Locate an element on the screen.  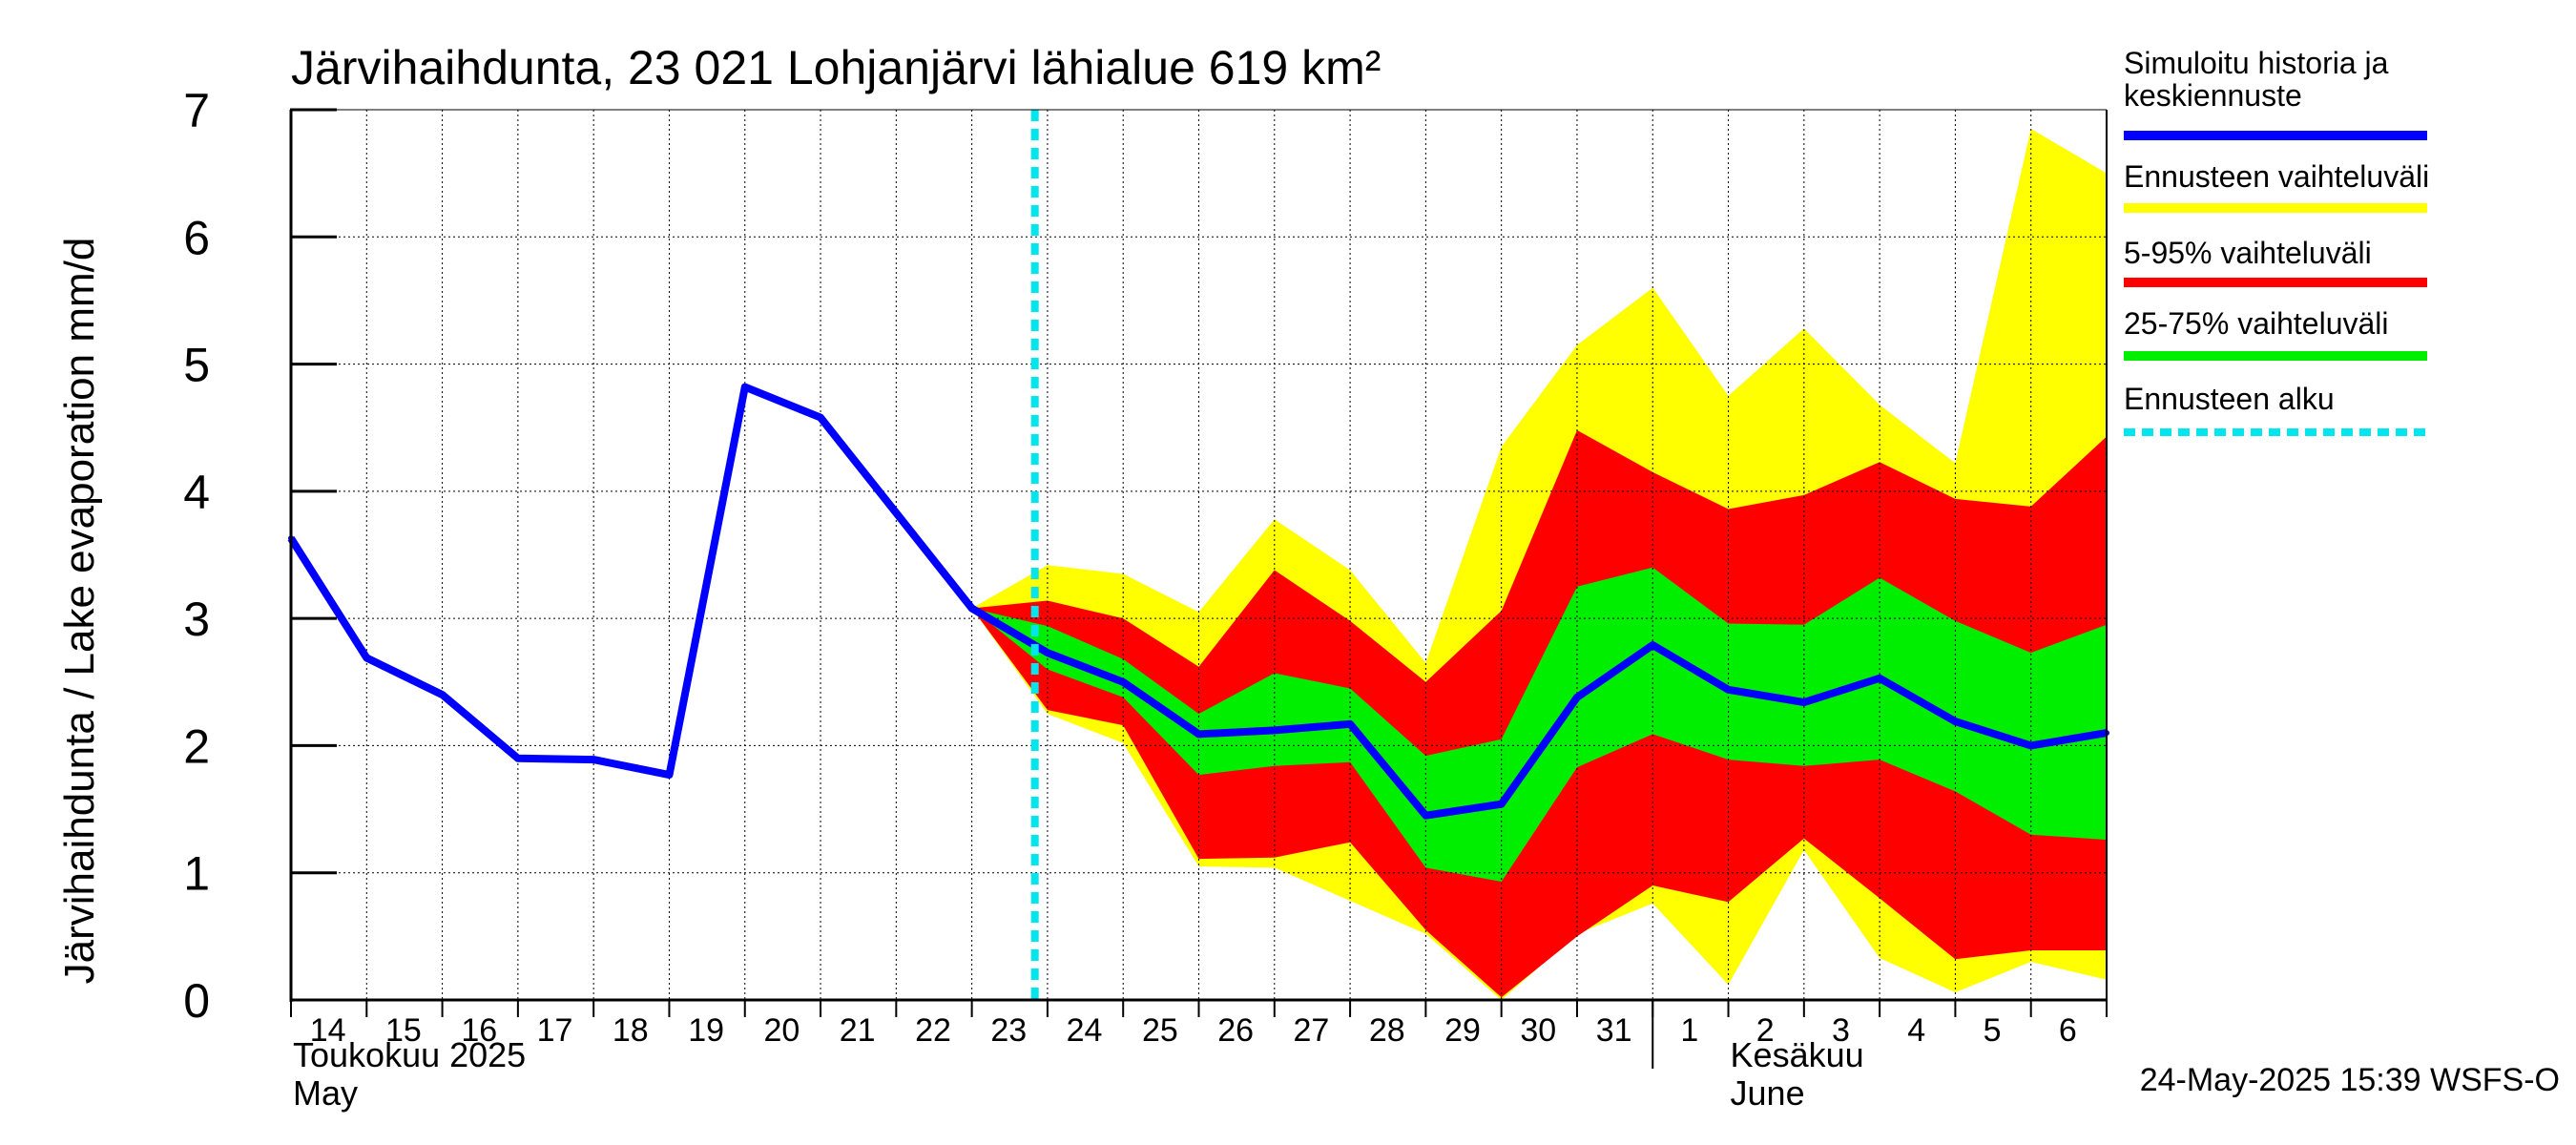
legend-label: Ennusteen vaihteluväli is located at coordinates (2276, 177).